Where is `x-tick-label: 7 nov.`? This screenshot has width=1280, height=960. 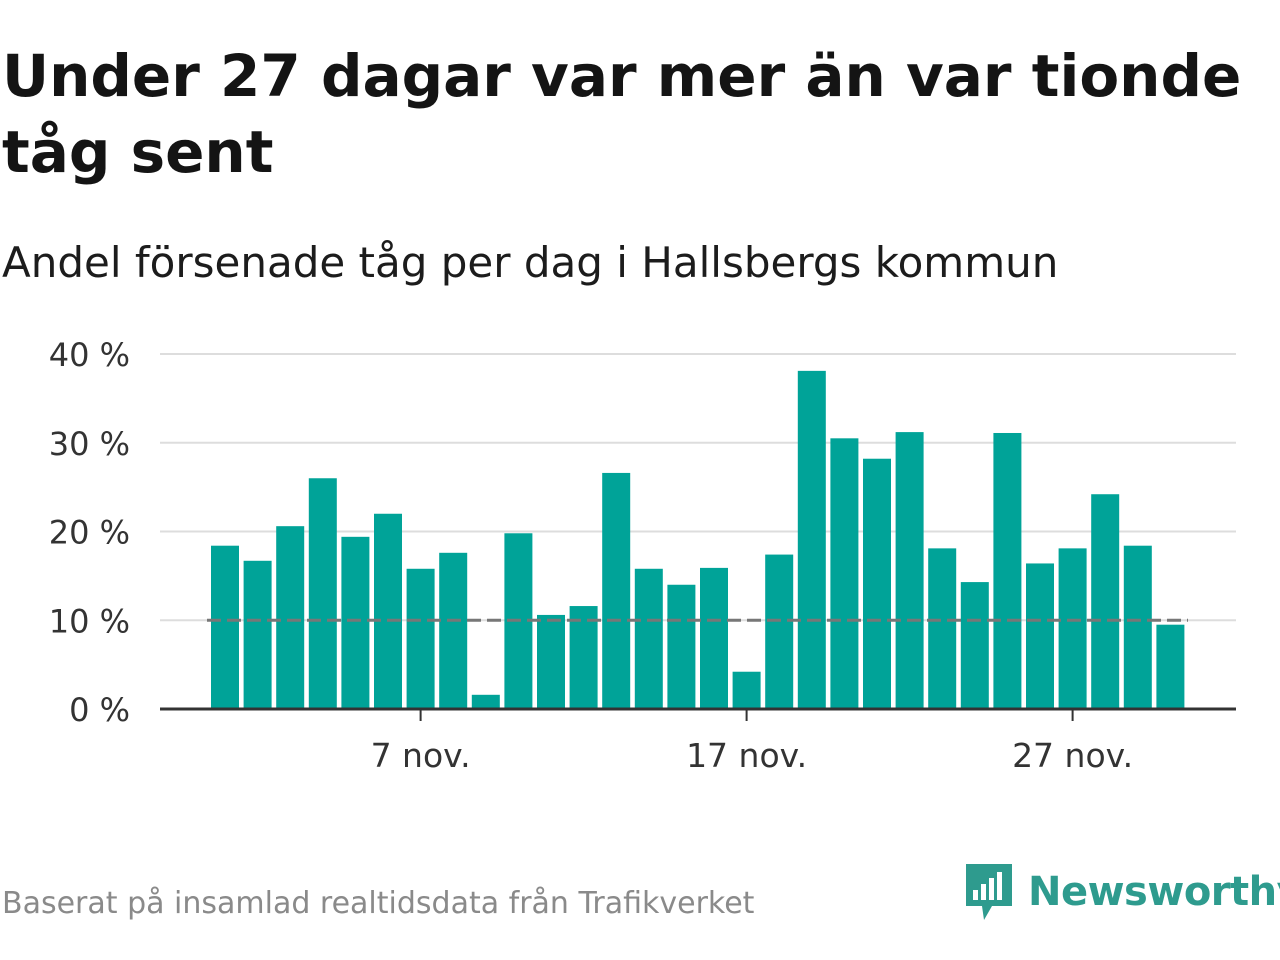
x-tick-label: 7 nov. is located at coordinates (421, 755).